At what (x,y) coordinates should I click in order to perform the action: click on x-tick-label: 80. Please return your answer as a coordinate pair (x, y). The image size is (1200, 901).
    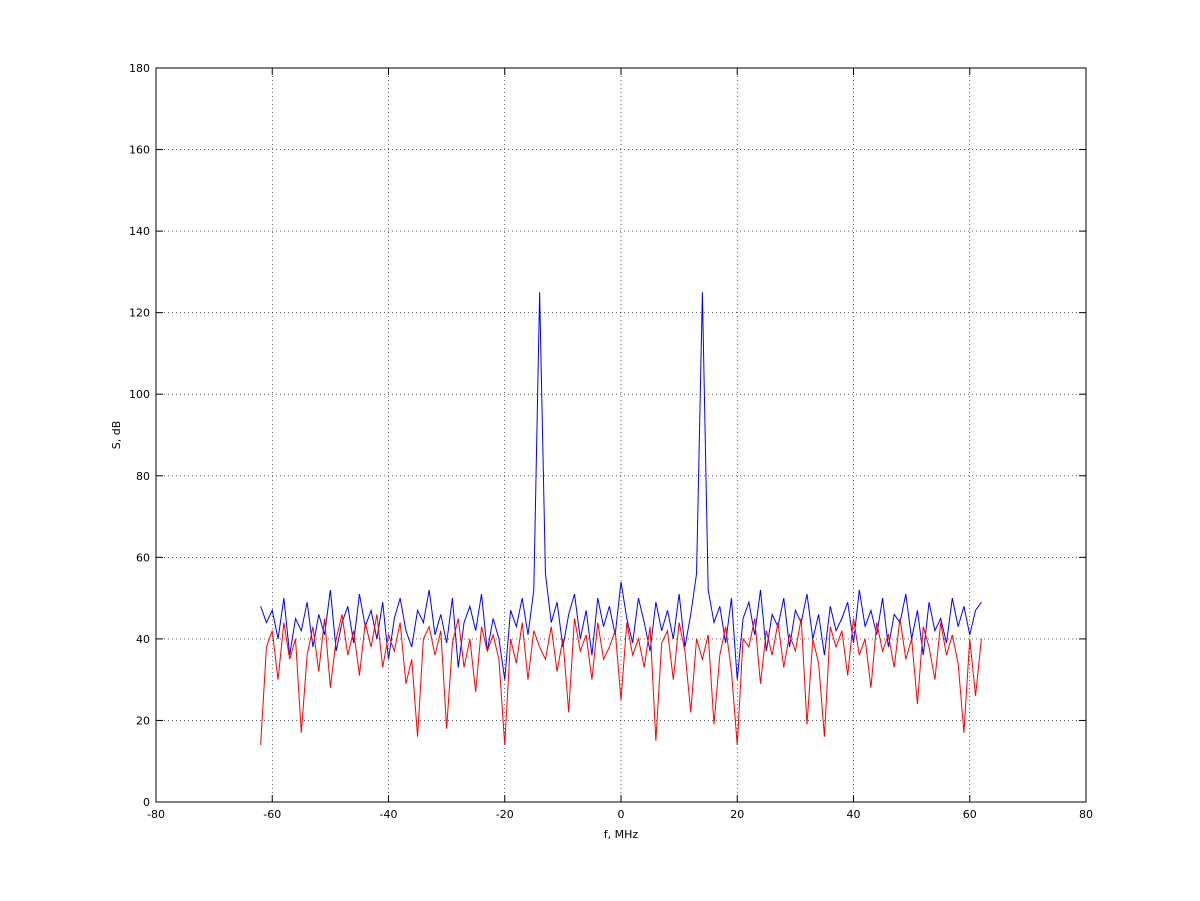
    Looking at the image, I should click on (1086, 814).